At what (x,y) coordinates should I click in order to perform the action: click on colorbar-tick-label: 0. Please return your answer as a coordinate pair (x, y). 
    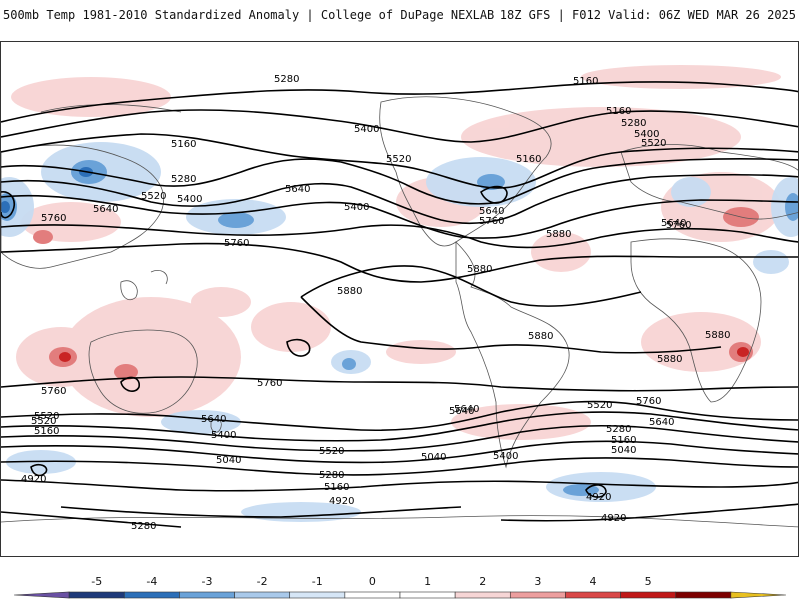
    Looking at the image, I should click on (372, 581).